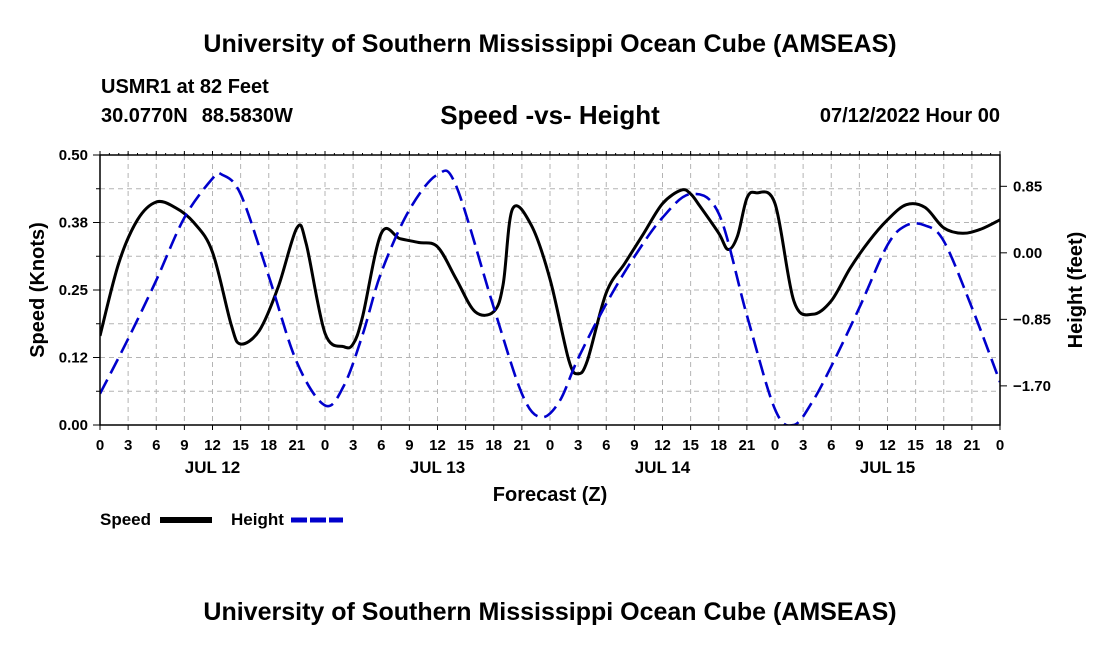 The image size is (1100, 650). I want to click on y-axis-left-label: Speed (Knots), so click(38, 290).